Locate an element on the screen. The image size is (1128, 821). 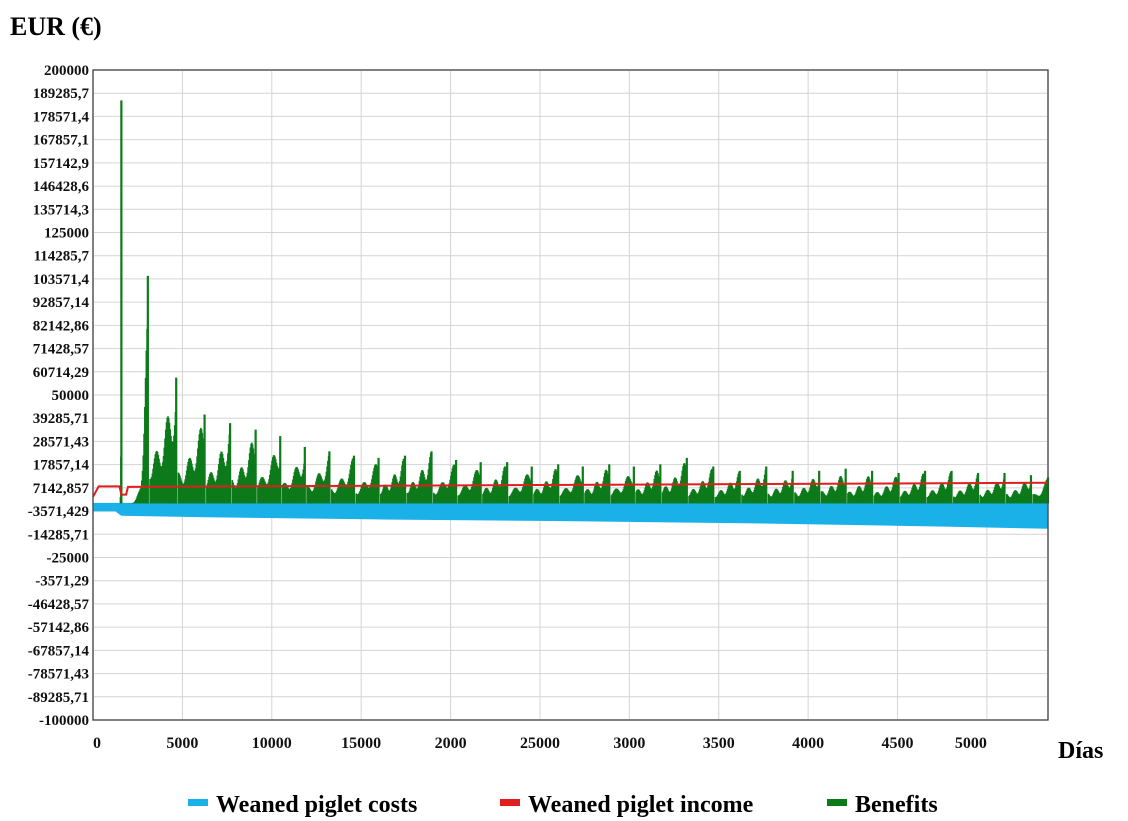
y-tick-label: 125000 is located at coordinates (66, 234).